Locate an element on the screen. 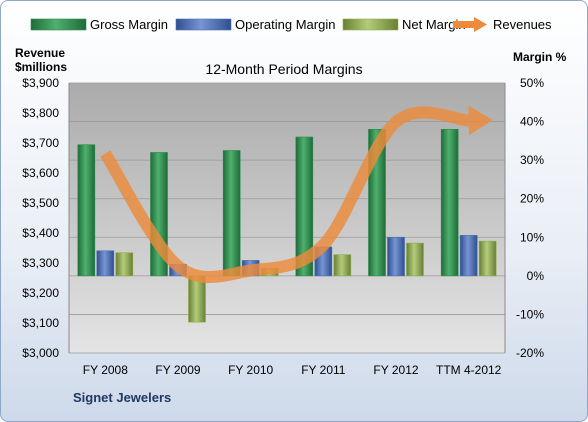 The image size is (588, 422). right-tick-label: 0% is located at coordinates (536, 276).